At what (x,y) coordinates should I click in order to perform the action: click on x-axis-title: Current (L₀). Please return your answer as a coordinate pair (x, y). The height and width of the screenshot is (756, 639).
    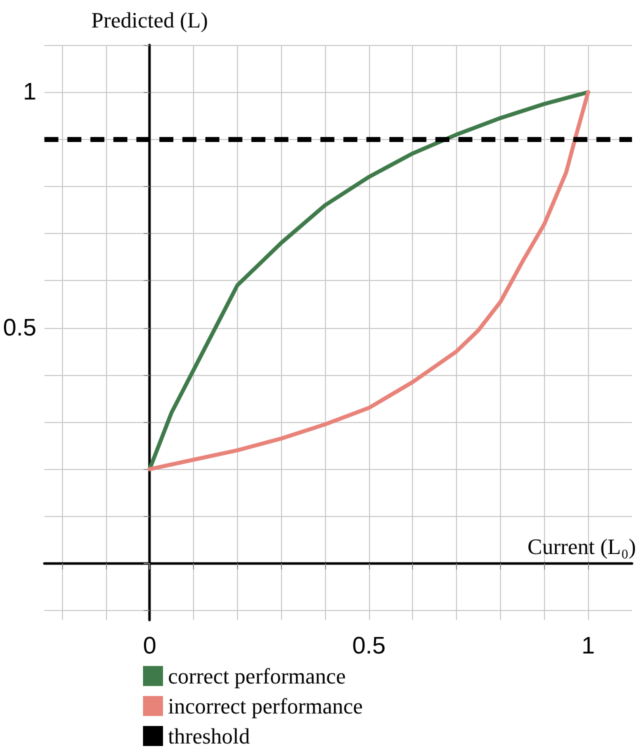
    Looking at the image, I should click on (582, 546).